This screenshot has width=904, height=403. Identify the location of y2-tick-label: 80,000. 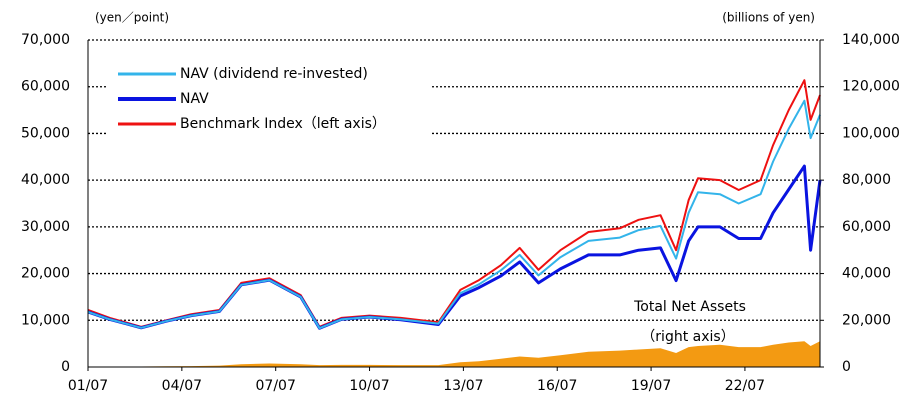
(866, 180).